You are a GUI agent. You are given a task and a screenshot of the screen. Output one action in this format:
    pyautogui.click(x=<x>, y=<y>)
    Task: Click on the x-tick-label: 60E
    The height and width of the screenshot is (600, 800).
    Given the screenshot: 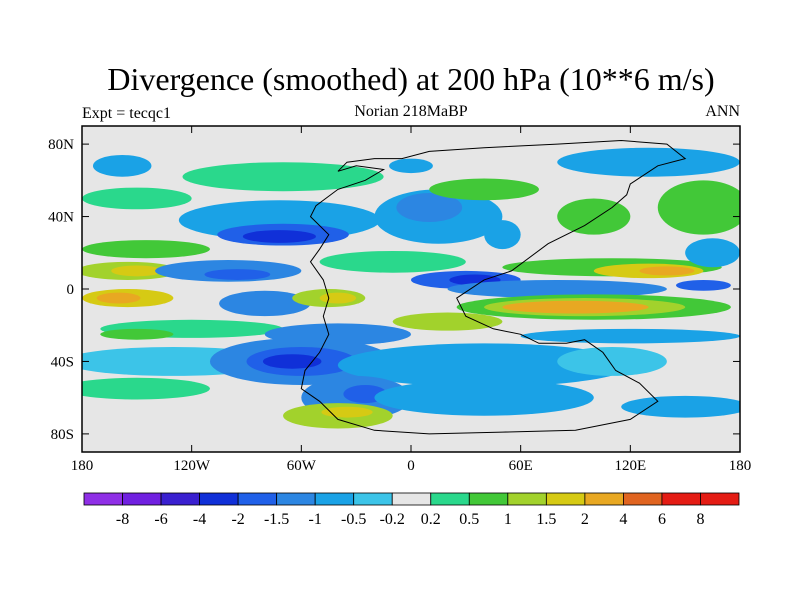 What is the action you would take?
    pyautogui.click(x=521, y=466)
    